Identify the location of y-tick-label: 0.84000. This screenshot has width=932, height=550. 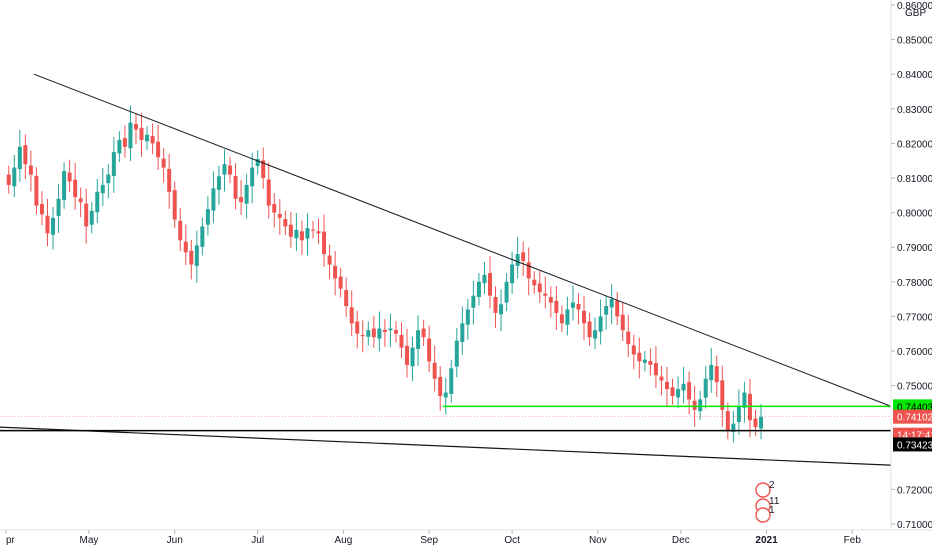
(914, 75).